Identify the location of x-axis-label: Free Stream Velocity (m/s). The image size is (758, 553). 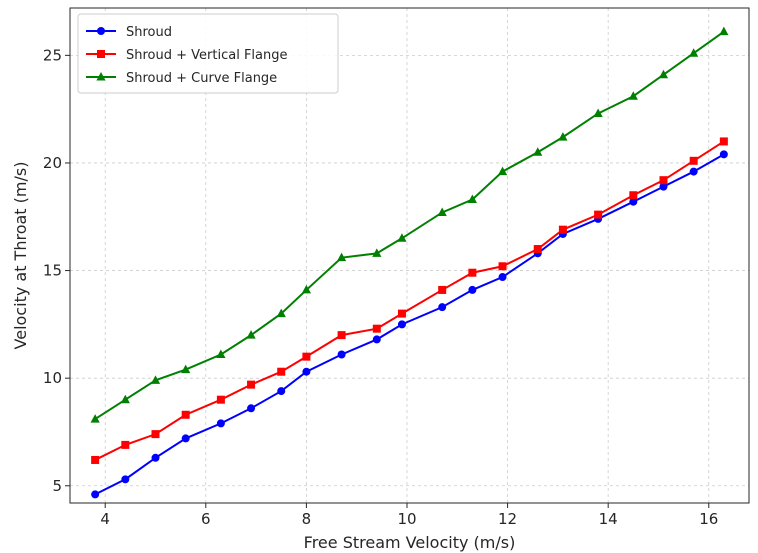
(410, 542).